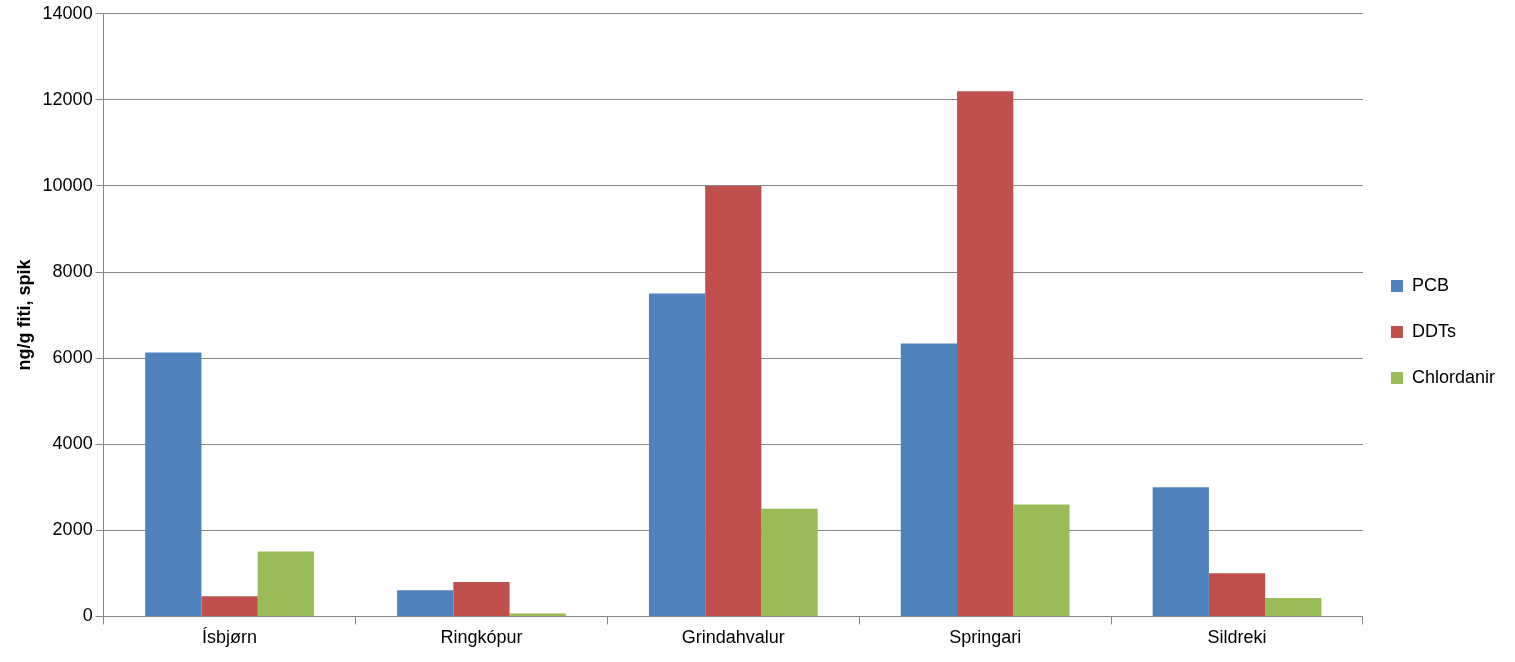  Describe the element at coordinates (72, 271) in the screenshot. I see `y-tick-label: 8000` at that location.